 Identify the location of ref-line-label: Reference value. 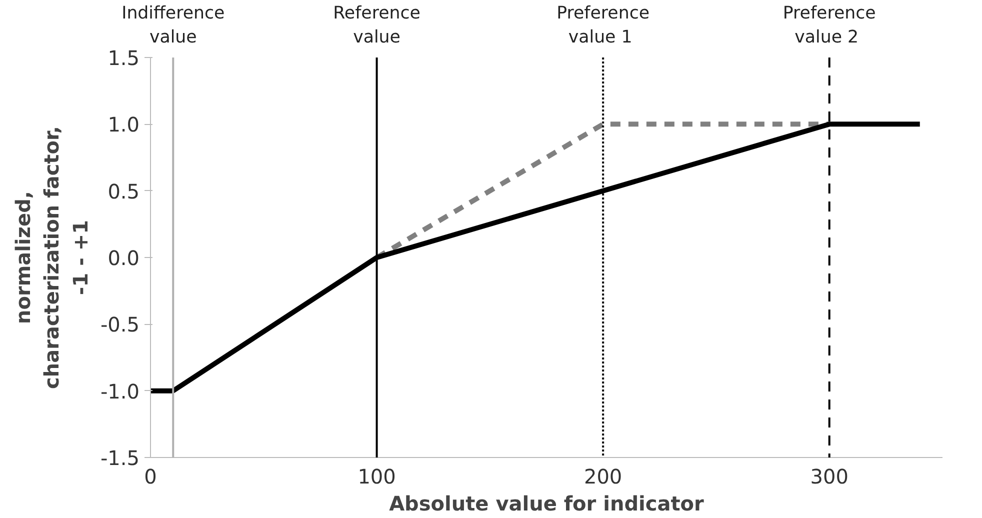
(376, 26).